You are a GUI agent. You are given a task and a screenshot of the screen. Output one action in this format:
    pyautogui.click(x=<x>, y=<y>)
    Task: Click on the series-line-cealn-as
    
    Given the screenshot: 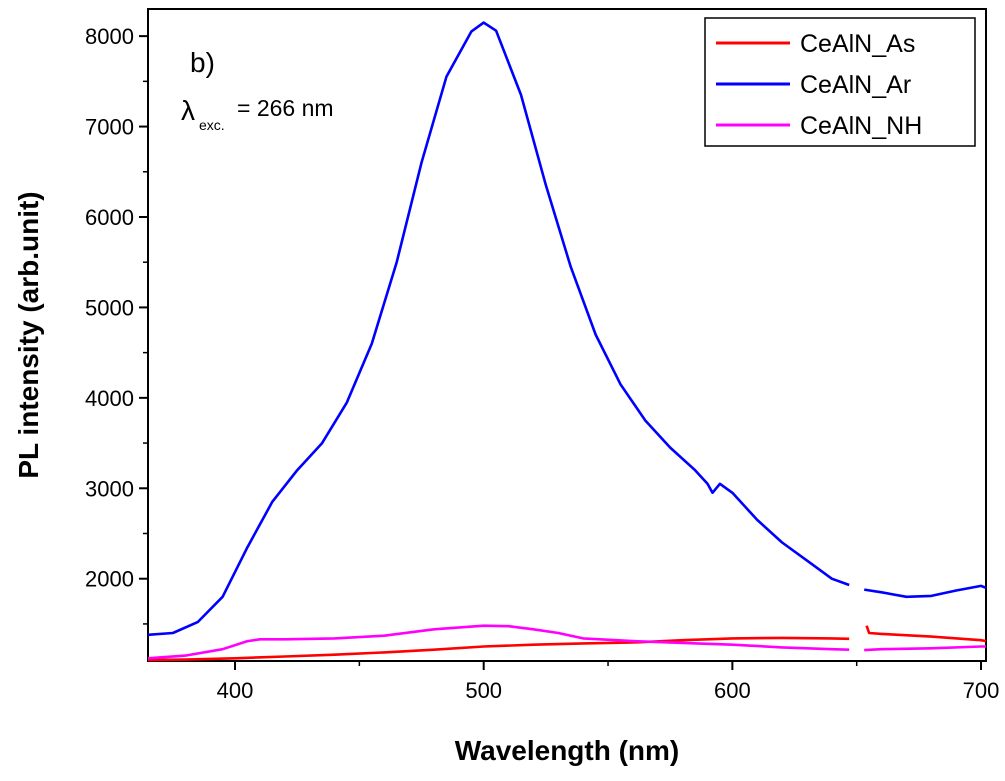 What is the action you would take?
    pyautogui.click(x=567, y=643)
    